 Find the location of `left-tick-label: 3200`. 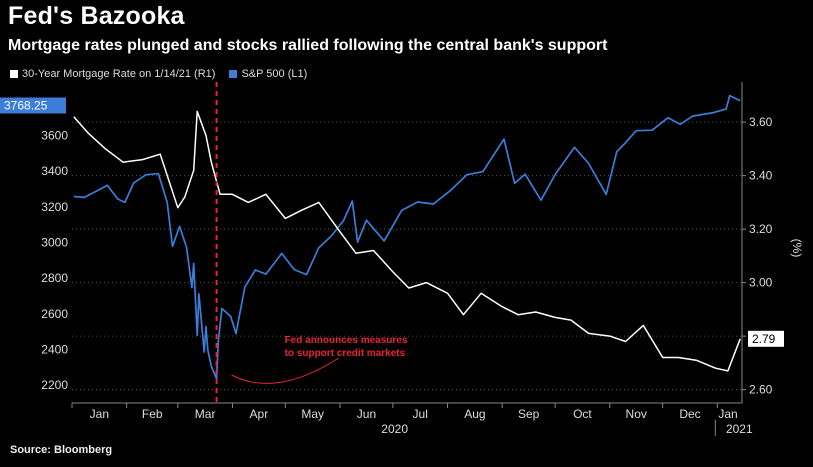

left-tick-label: 3200 is located at coordinates (54, 207).